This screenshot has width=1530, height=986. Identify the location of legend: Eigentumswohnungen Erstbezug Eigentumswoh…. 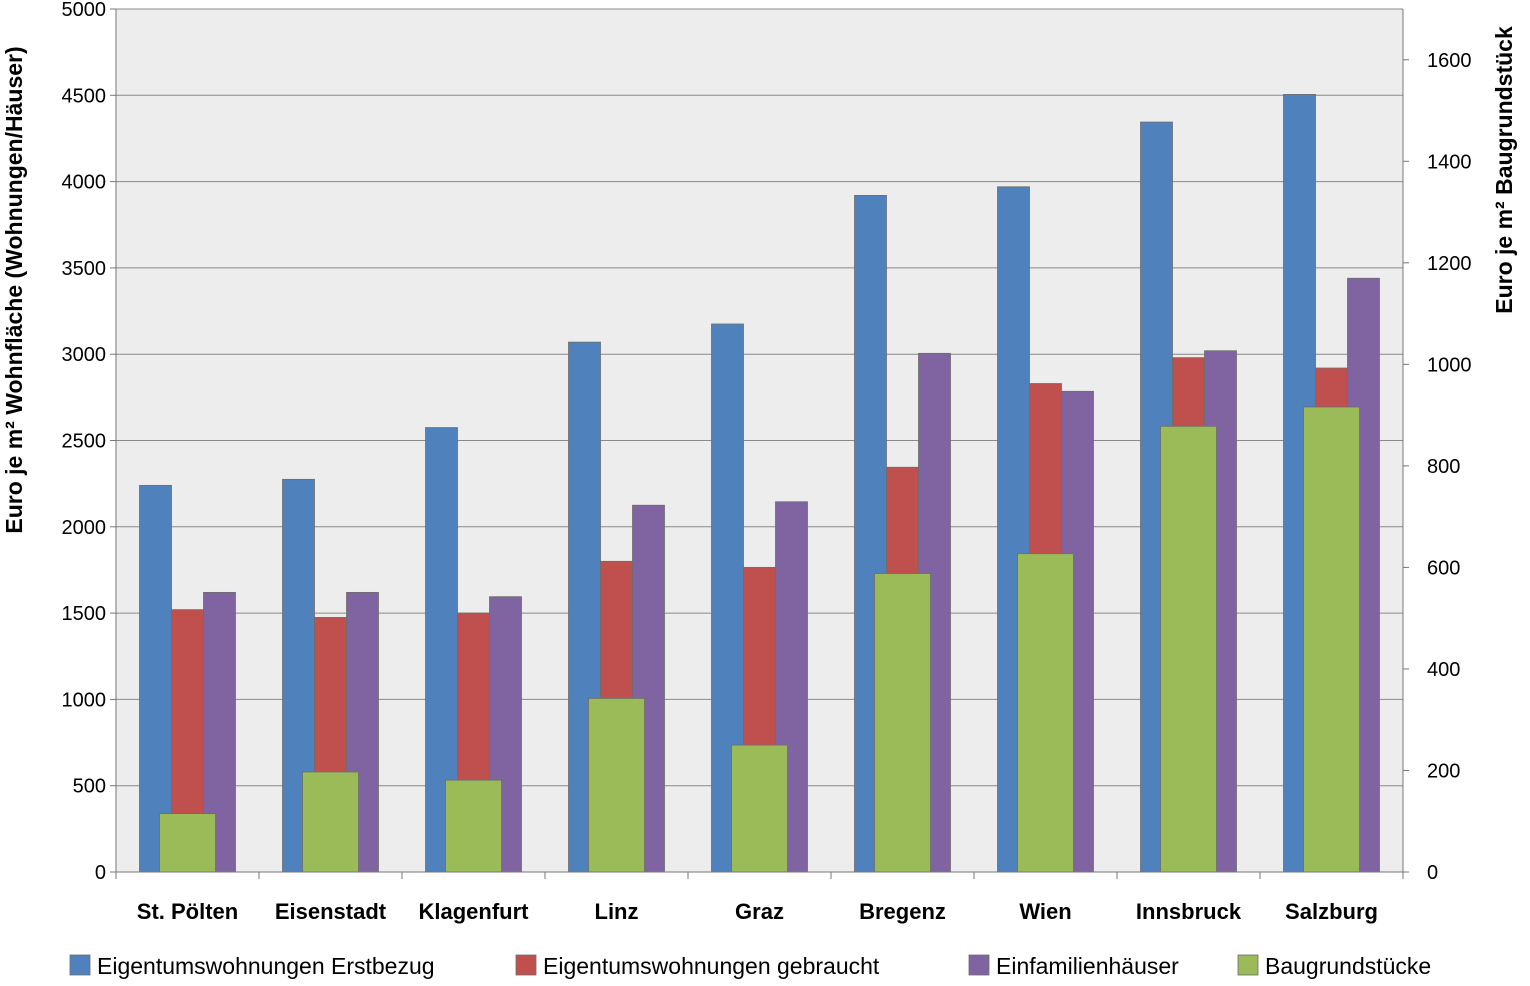
(750, 966).